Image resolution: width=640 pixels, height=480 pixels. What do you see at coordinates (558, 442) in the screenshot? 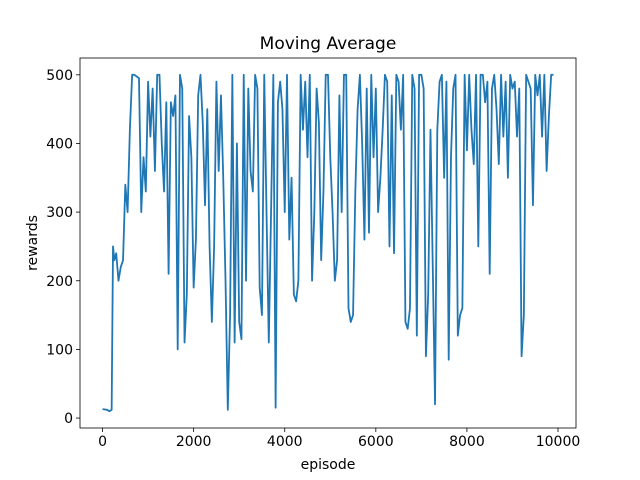
I see `x-tick-label: 10000` at bounding box center [558, 442].